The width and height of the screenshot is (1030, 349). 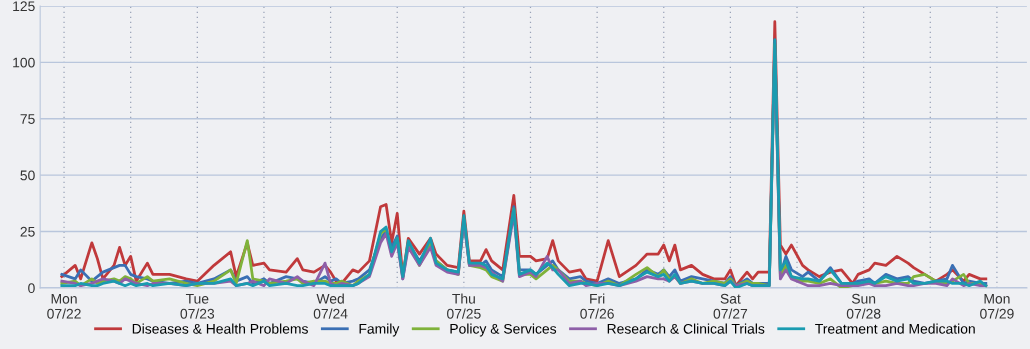 I want to click on legend-label: Diseases & Health Problems, so click(x=220, y=328).